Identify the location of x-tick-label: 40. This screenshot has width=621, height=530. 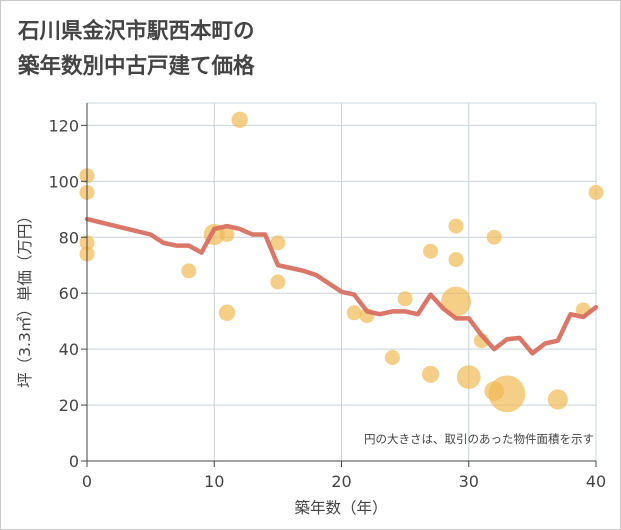
(596, 481).